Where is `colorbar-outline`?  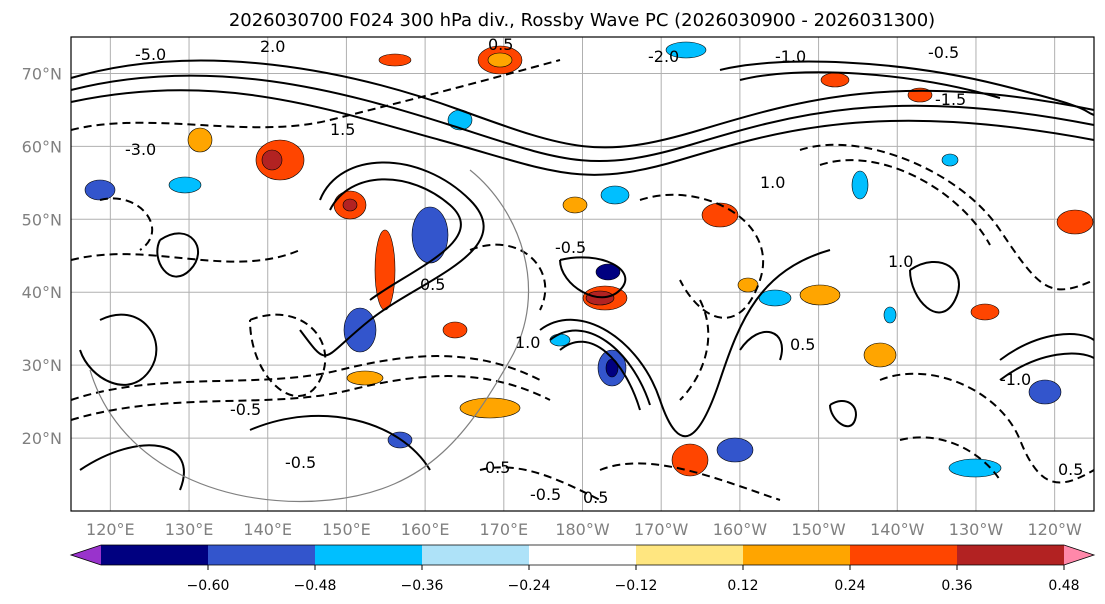 colorbar-outline is located at coordinates (582, 555).